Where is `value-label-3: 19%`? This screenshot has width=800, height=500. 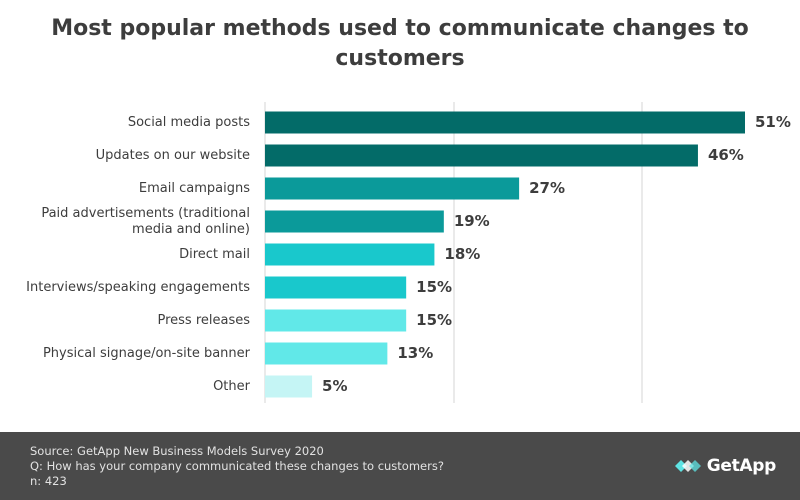 value-label-3: 19% is located at coordinates (472, 221).